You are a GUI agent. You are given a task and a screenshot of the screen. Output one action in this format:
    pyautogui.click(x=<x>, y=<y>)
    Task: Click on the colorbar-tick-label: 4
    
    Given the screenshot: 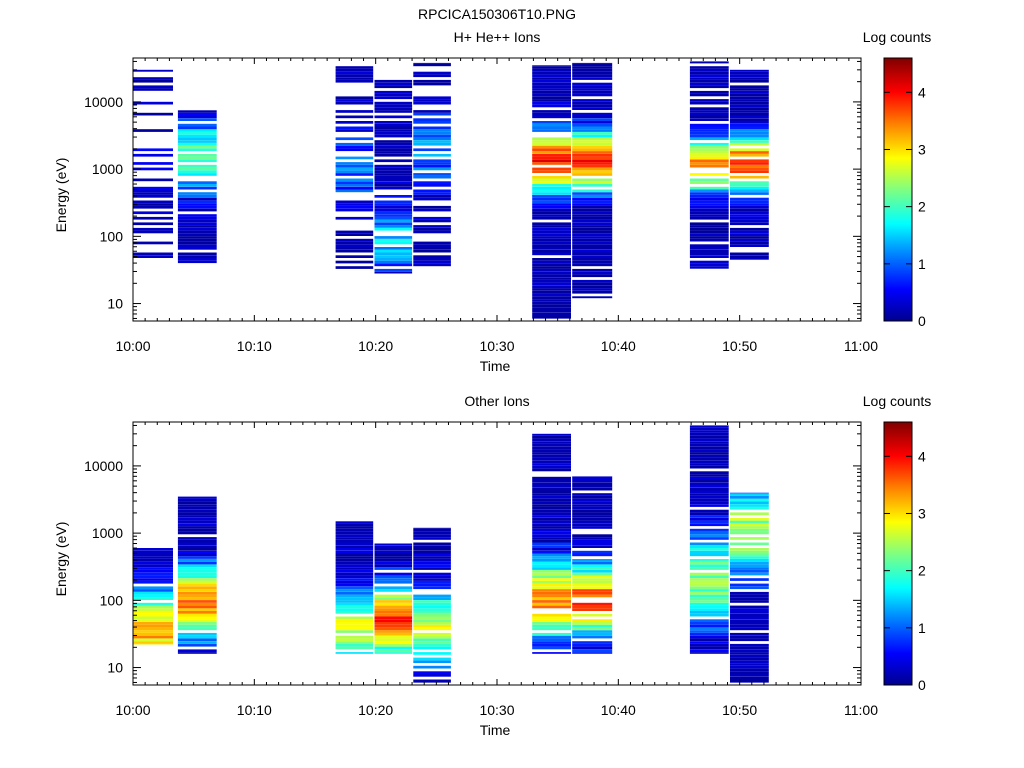 What is the action you would take?
    pyautogui.click(x=922, y=92)
    